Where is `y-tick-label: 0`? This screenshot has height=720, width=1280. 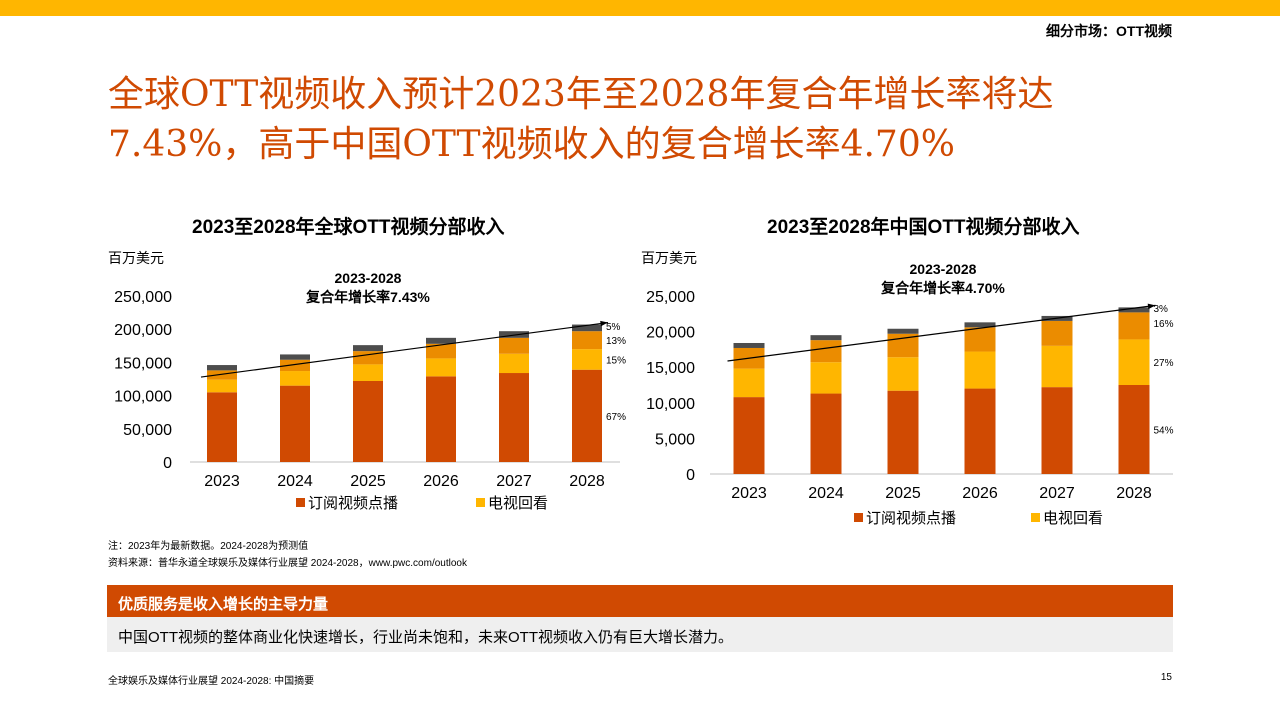 y-tick-label: 0 is located at coordinates (167, 463).